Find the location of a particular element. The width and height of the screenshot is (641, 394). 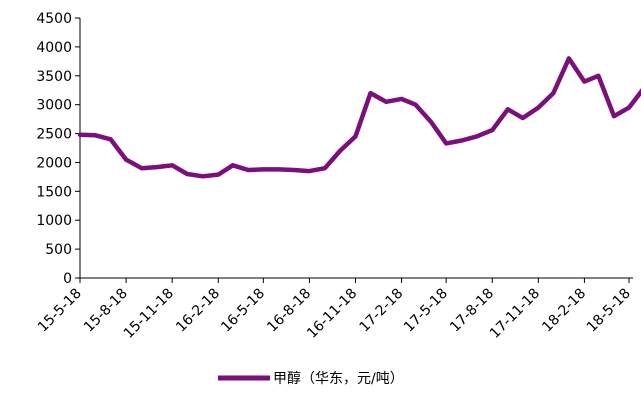

legend: 甲醇（华东，元/吨） is located at coordinates (311, 378).